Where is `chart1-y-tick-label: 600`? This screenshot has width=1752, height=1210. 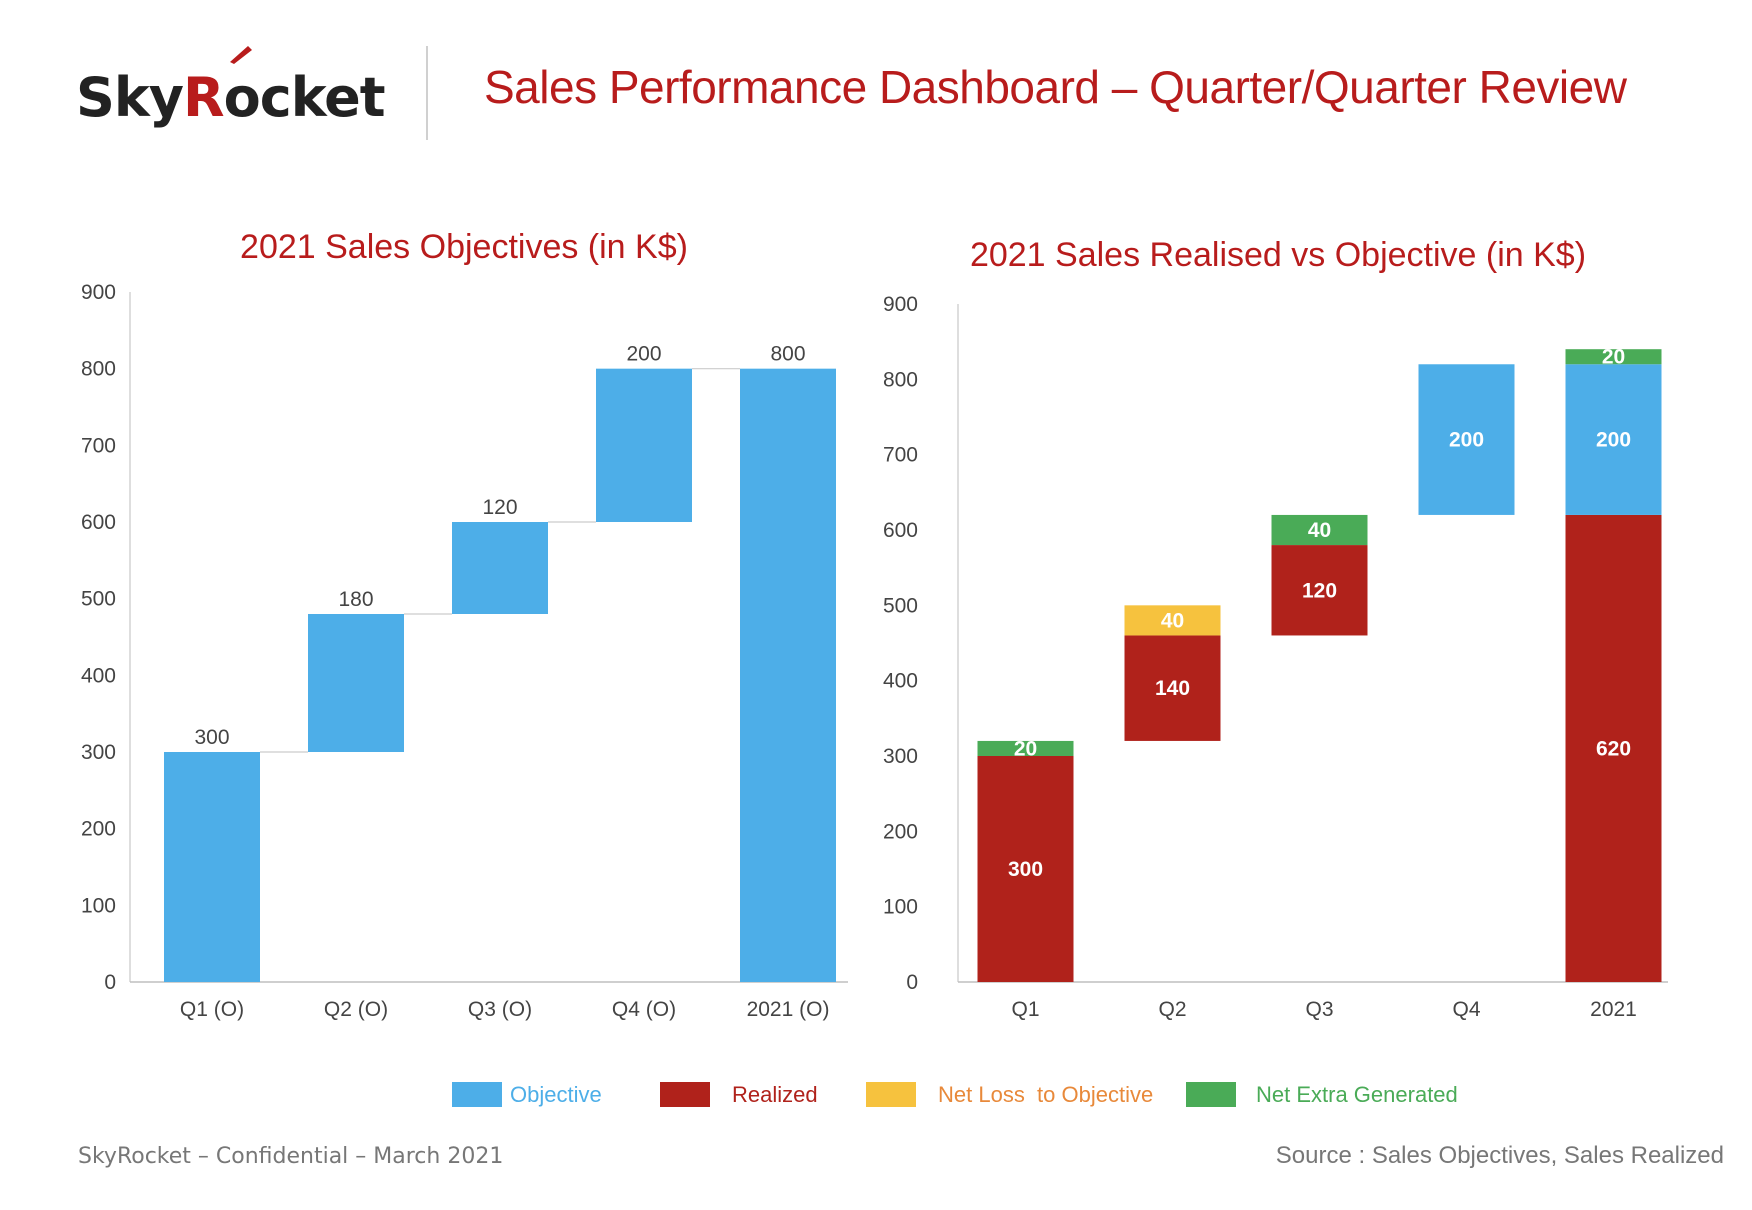
chart1-y-tick-label: 600 is located at coordinates (98, 522).